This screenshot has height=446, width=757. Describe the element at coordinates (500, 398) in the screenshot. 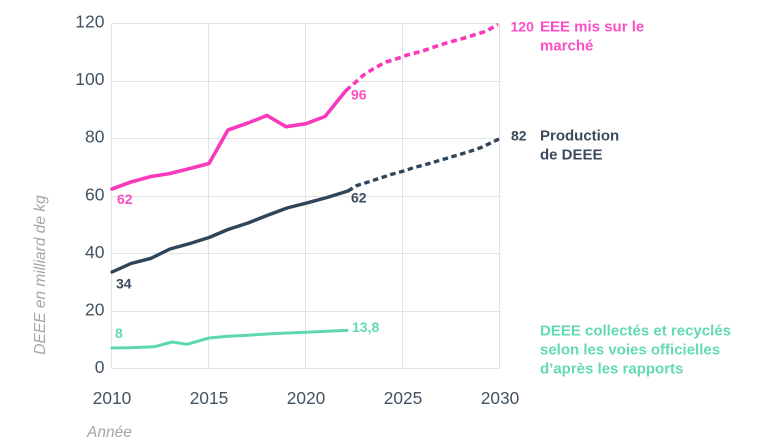

I see `svg-text: 2030` at that location.